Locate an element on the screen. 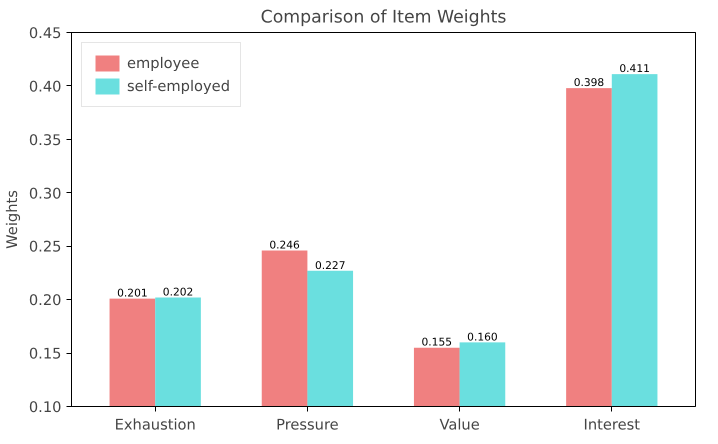 This screenshot has height=444, width=718. data-label: 0.160 is located at coordinates (482, 337).